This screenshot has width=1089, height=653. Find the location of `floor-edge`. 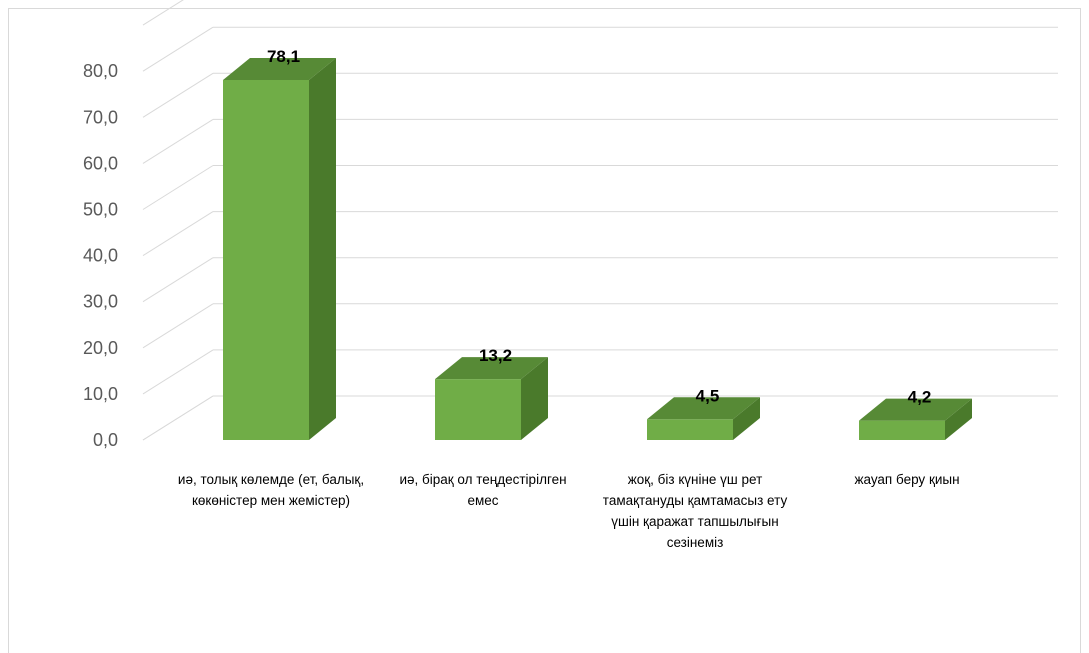

floor-edge is located at coordinates (178, 418).